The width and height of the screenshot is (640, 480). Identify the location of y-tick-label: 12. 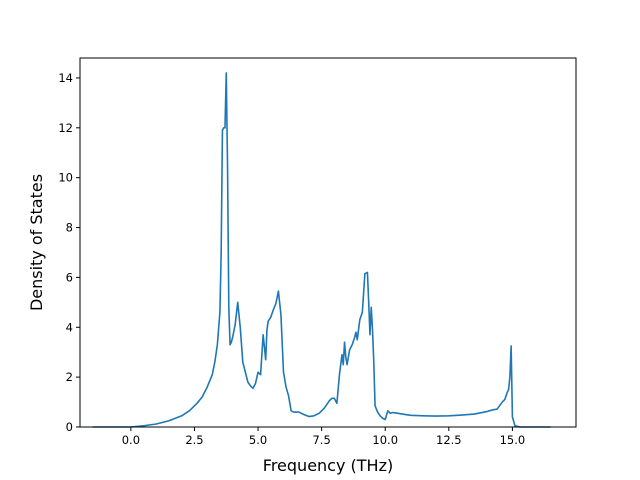
(65, 128).